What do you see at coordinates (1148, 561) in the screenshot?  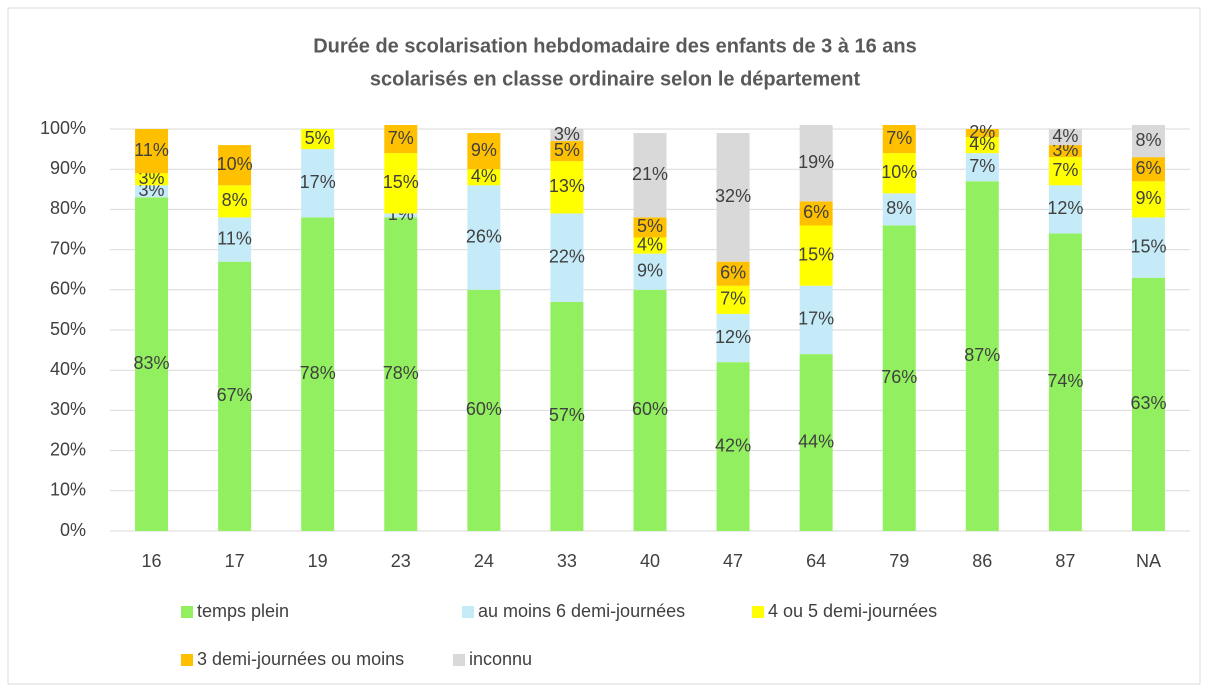 I see `x-tick-label: NA` at bounding box center [1148, 561].